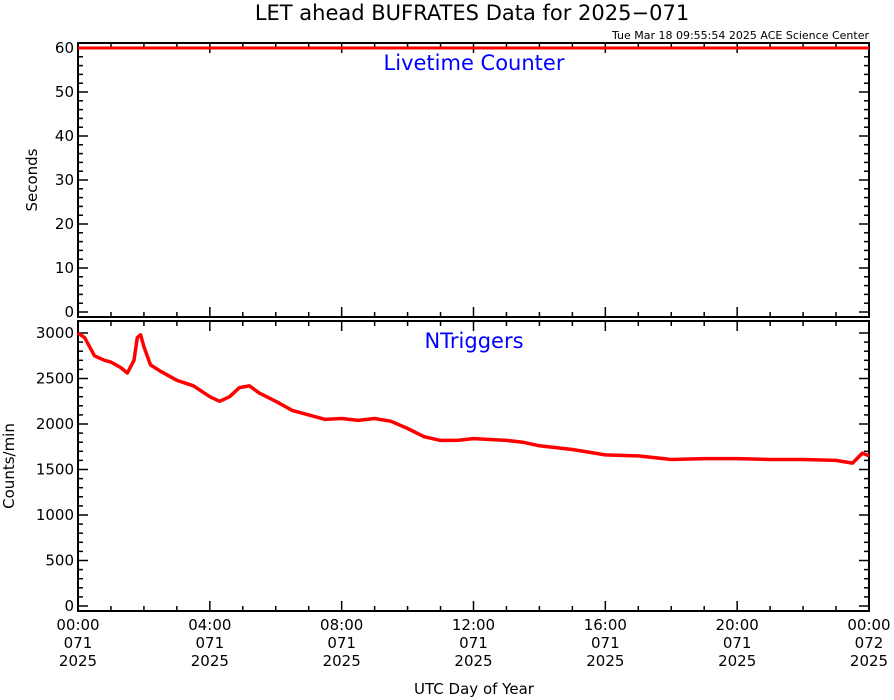 Image resolution: width=894 pixels, height=700 pixels. What do you see at coordinates (474, 689) in the screenshot?
I see `x-axis-label: UTC Day of Year` at bounding box center [474, 689].